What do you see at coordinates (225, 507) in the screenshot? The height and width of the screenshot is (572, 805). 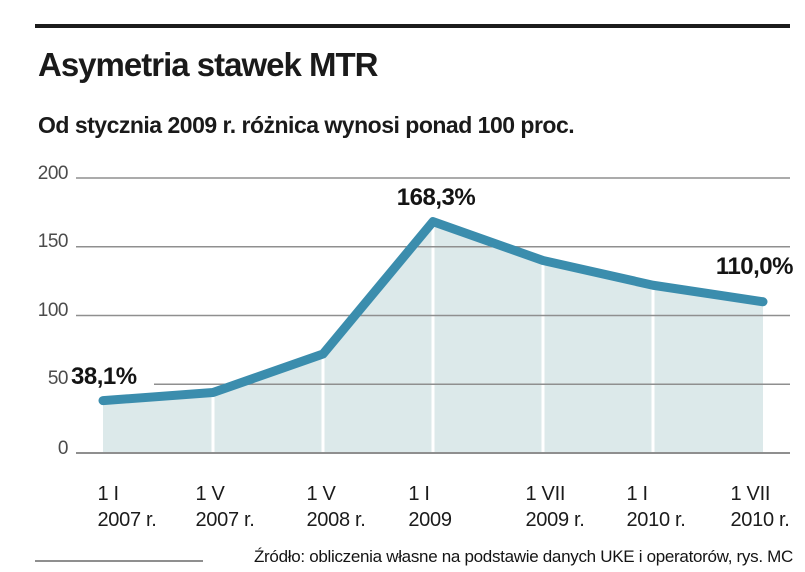 I see `x-axis-tick-label: 1 V 2007 r.` at bounding box center [225, 507].